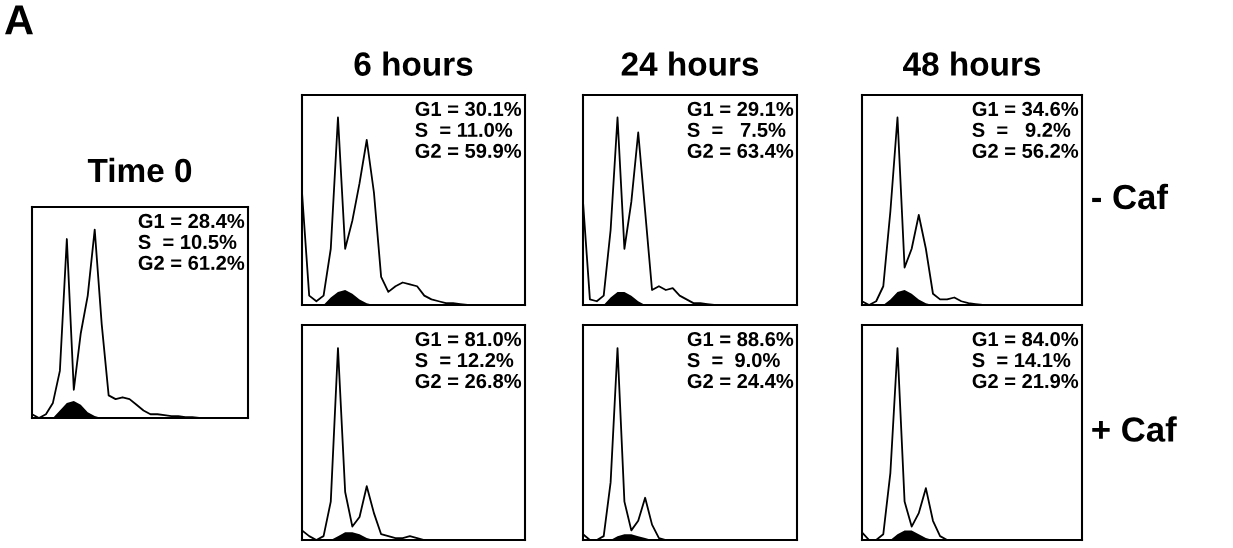 Image resolution: width=1233 pixels, height=548 pixels. Describe the element at coordinates (139, 170) in the screenshot. I see `chart-title: Time 0` at that location.